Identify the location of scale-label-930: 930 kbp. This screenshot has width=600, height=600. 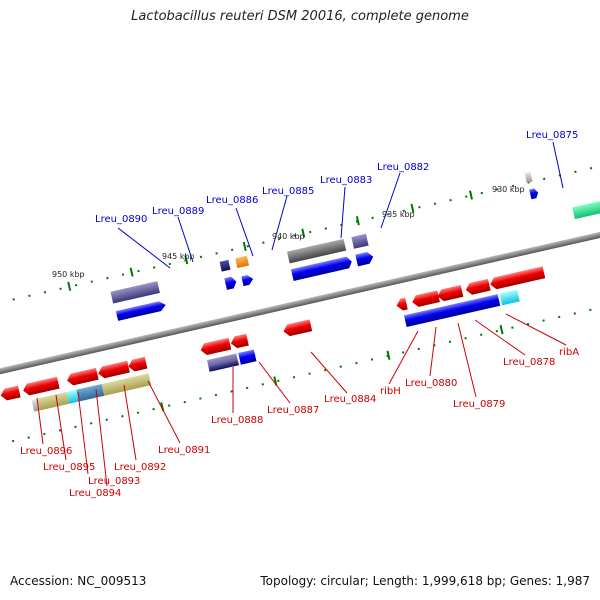
(508, 189).